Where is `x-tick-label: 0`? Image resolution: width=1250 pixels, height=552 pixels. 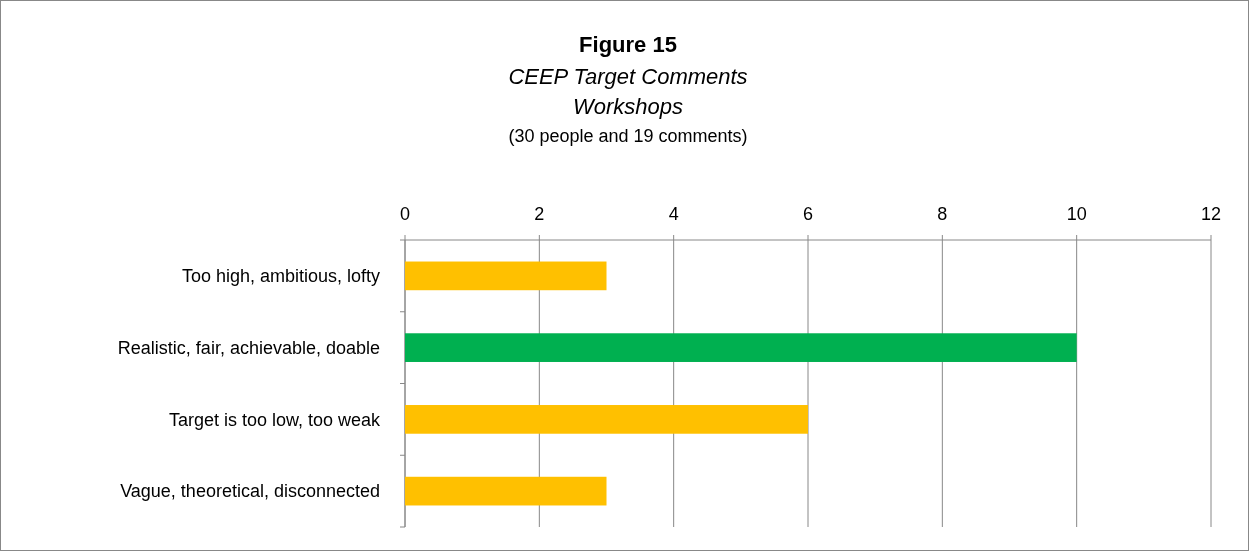
x-tick-label: 0 is located at coordinates (405, 214).